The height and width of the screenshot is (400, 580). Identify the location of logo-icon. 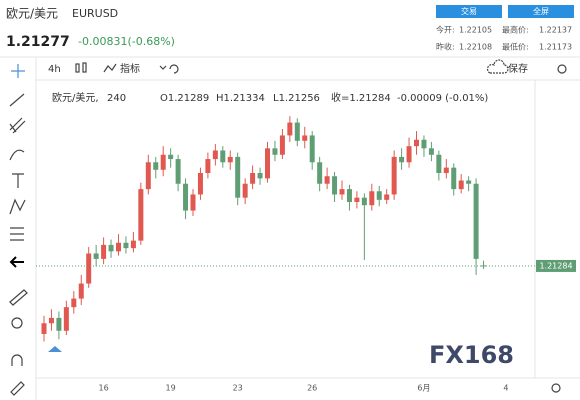
(55, 349).